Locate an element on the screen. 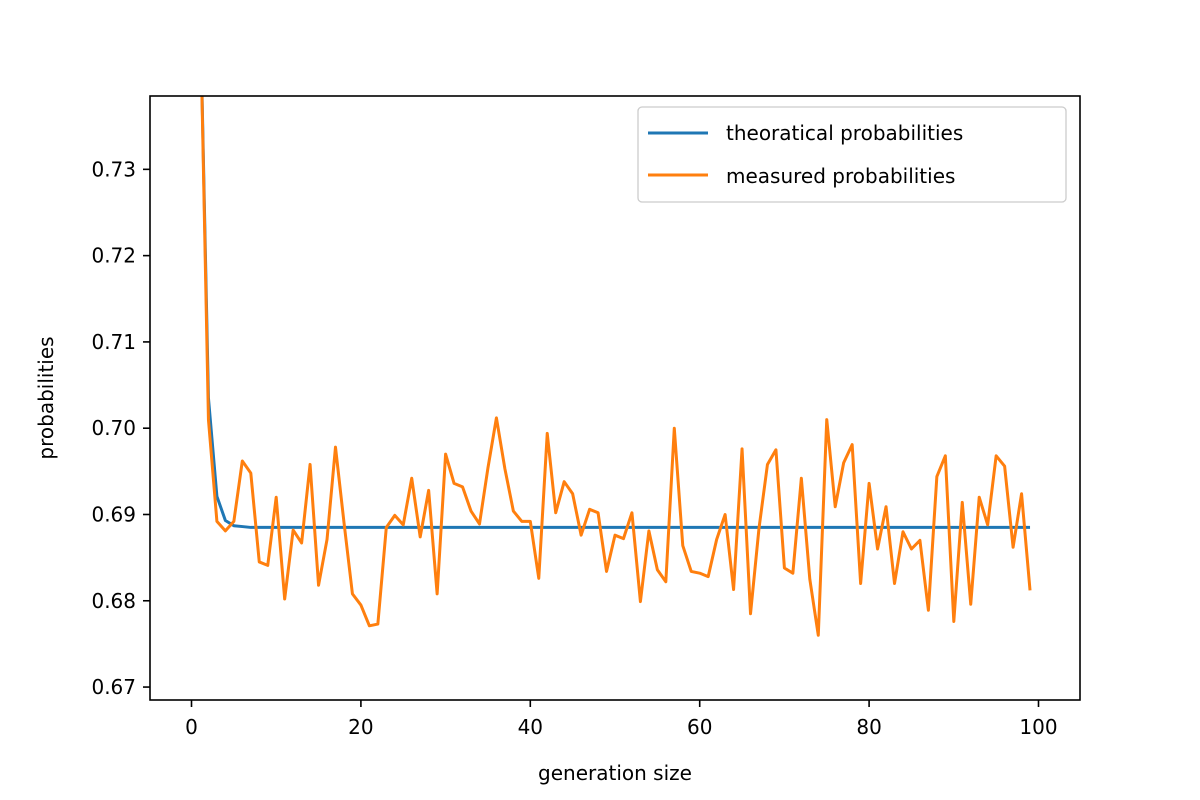  y-tick-label: 0.69 is located at coordinates (113, 514).